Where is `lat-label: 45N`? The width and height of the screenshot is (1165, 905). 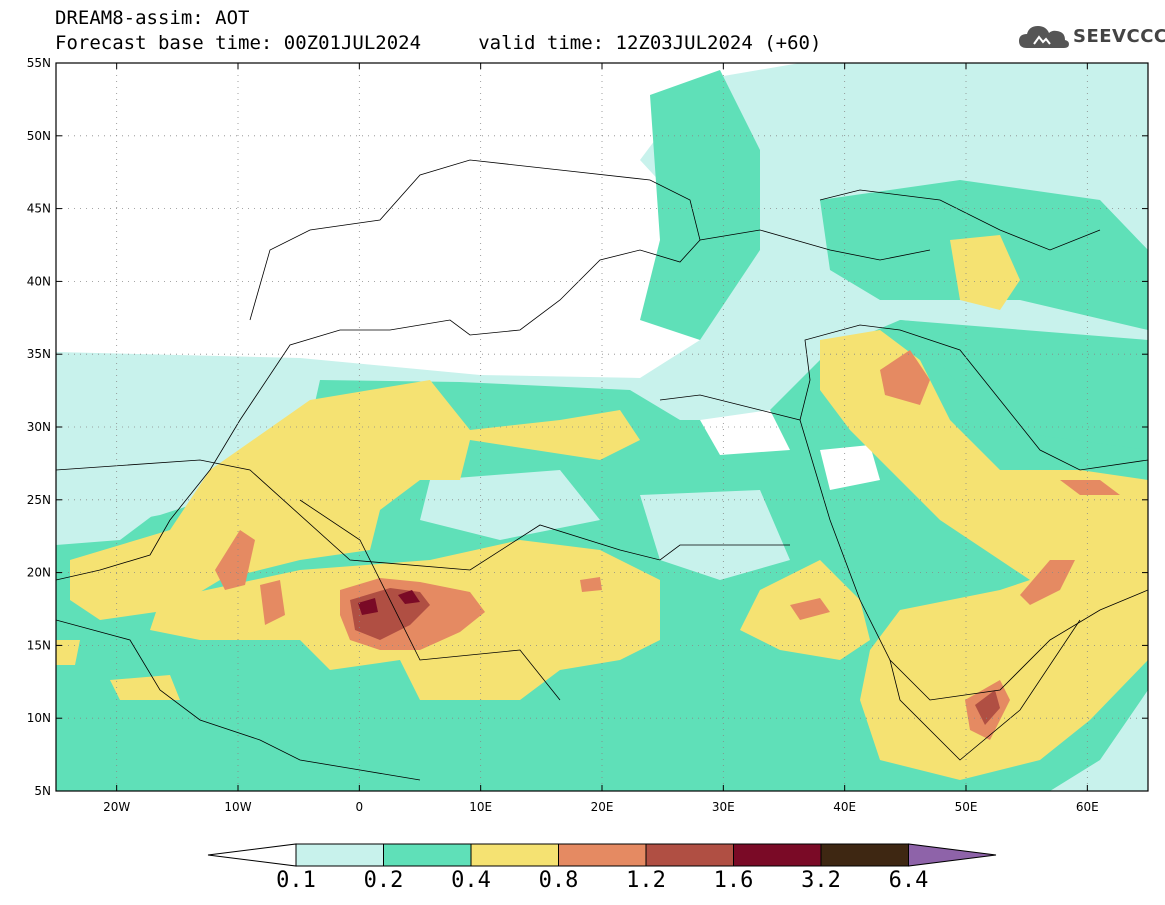
lat-label: 45N is located at coordinates (39, 209).